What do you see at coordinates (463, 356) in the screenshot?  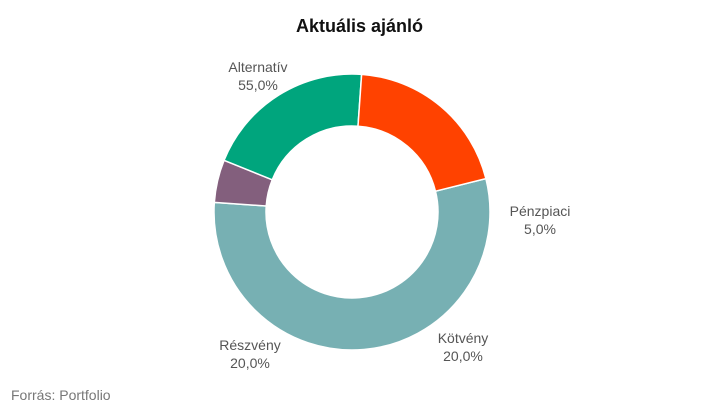 I see `slice-value-kötvény: 20,0%` at bounding box center [463, 356].